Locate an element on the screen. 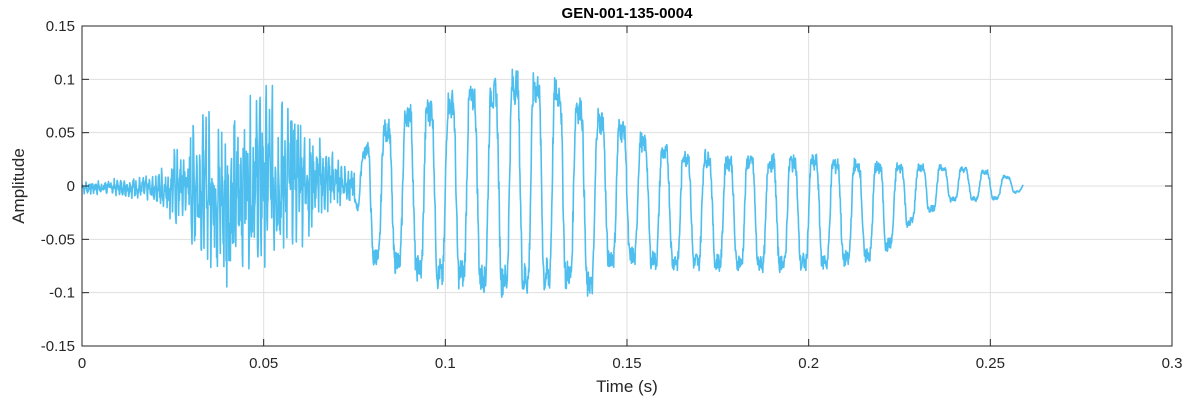 The height and width of the screenshot is (404, 1188). x-tick-label: 0 is located at coordinates (82, 363).